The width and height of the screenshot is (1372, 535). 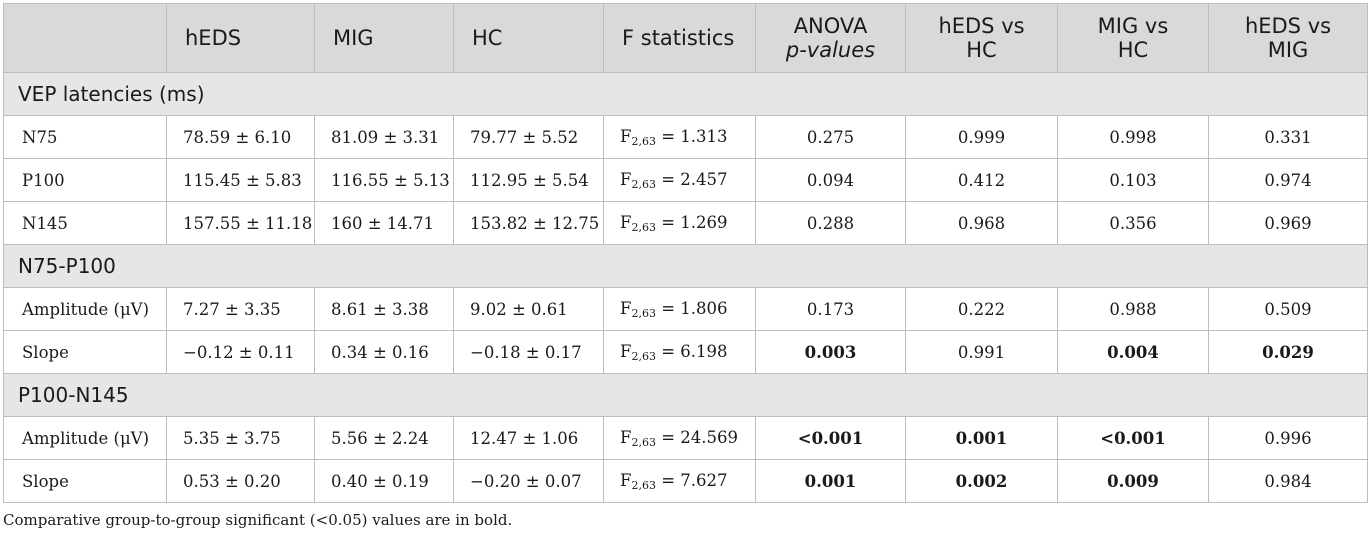 What do you see at coordinates (528, 137) in the screenshot?
I see `hc-cell: 79.77 ± 5.52` at bounding box center [528, 137].